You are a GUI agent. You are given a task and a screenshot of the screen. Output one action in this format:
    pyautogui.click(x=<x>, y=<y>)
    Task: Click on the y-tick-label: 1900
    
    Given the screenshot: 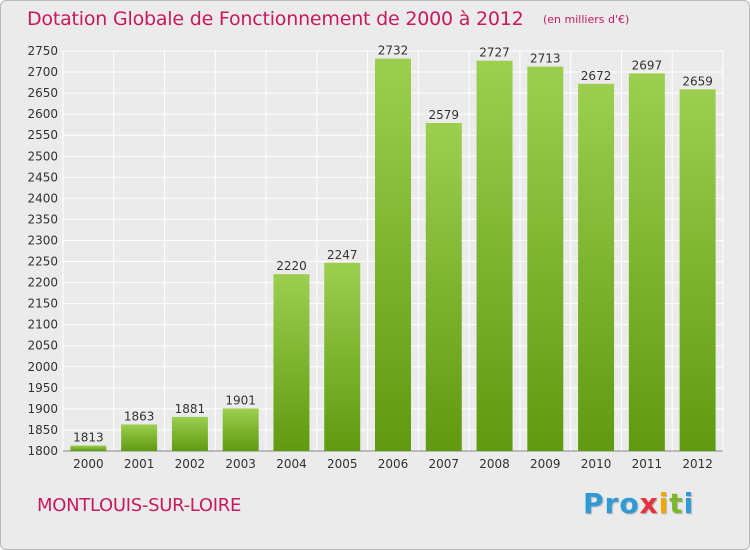 What is the action you would take?
    pyautogui.click(x=42, y=409)
    